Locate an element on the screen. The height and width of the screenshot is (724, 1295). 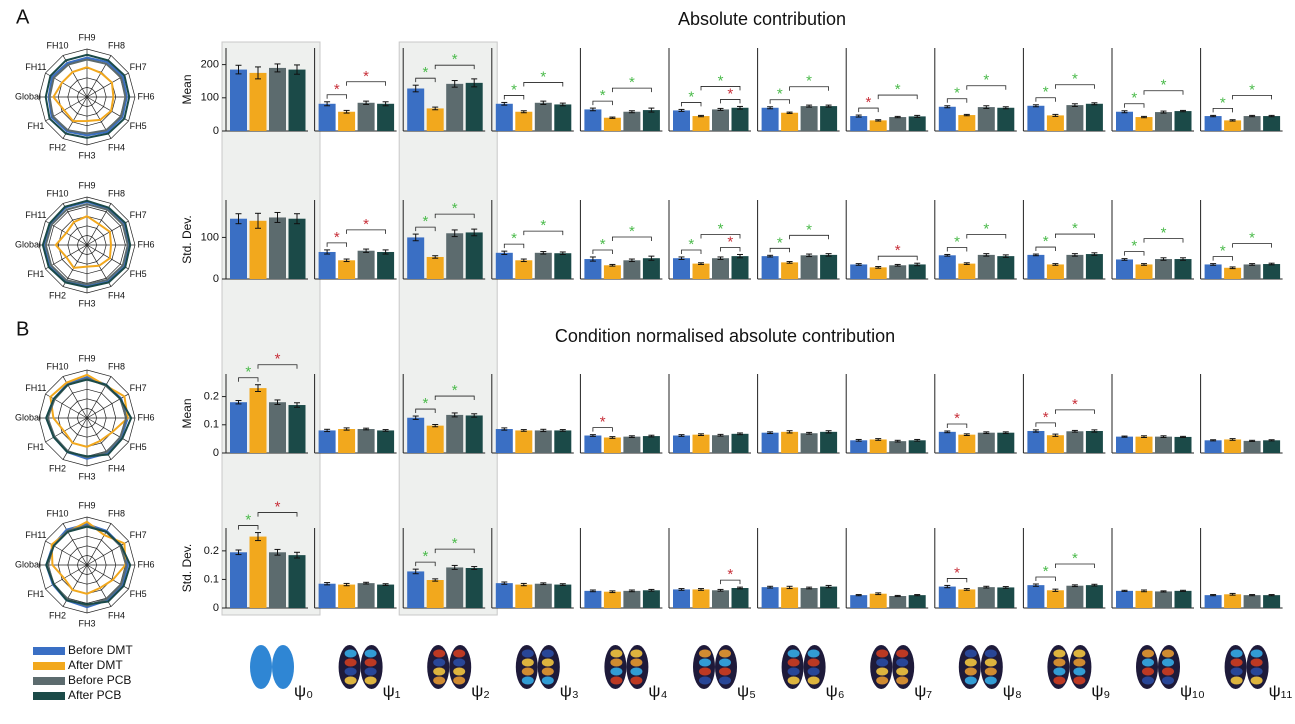
legend-swatch is located at coordinates (49, 681).